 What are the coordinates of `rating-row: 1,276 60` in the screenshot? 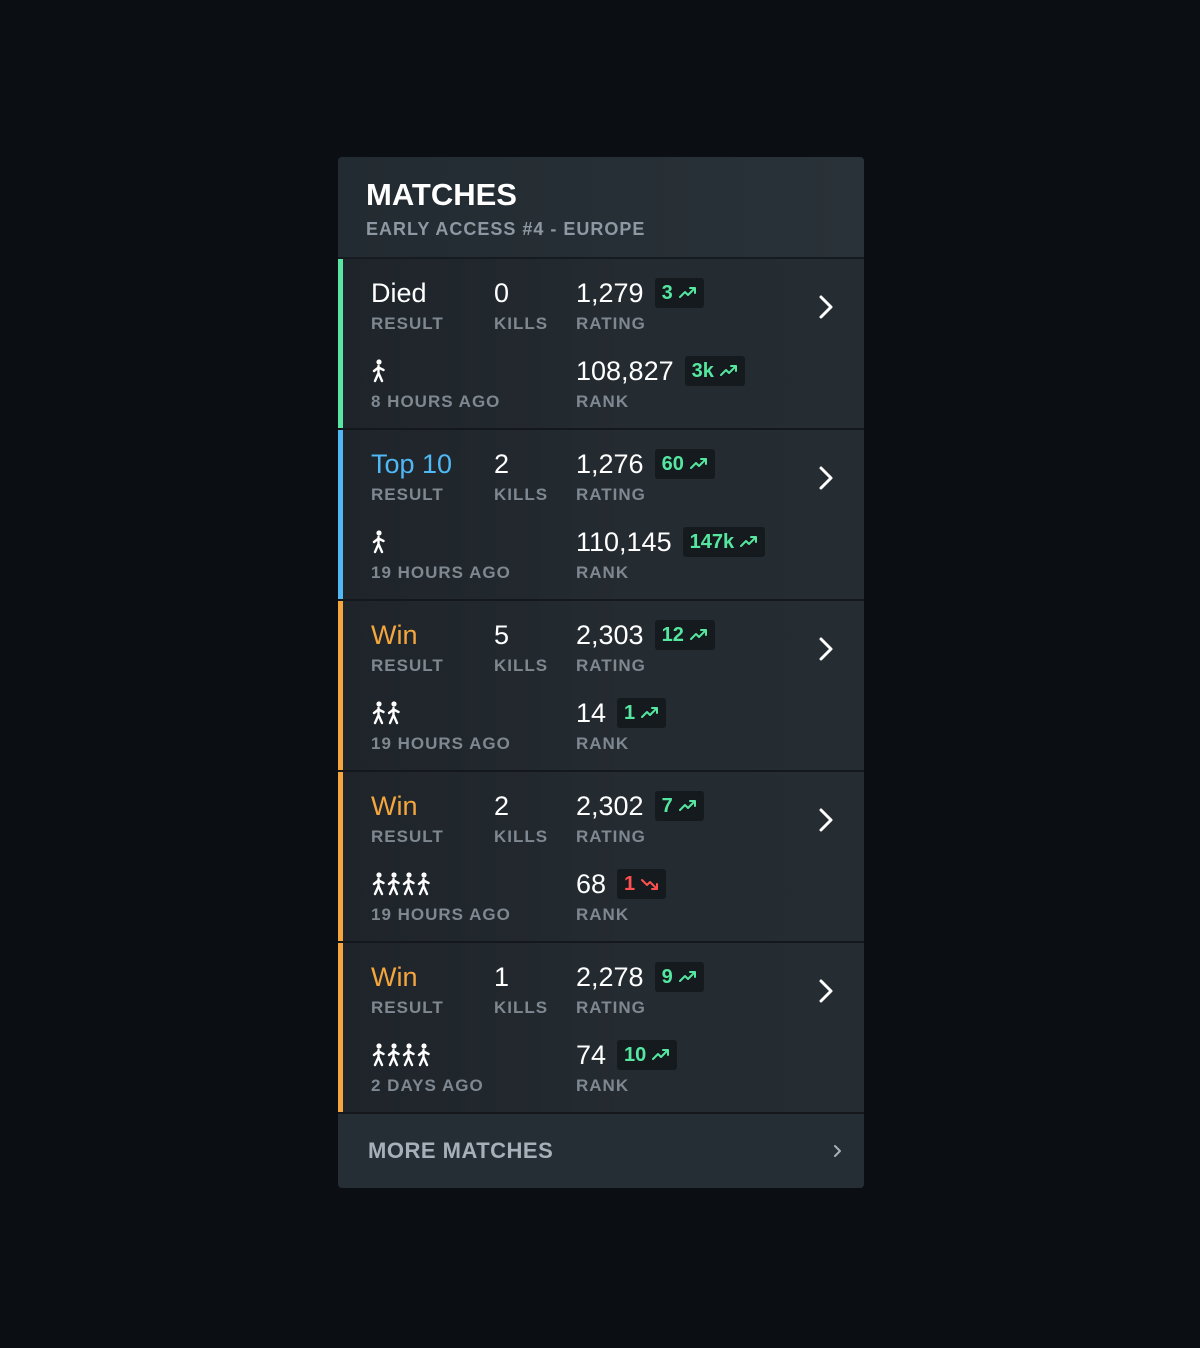 It's located at (645, 464).